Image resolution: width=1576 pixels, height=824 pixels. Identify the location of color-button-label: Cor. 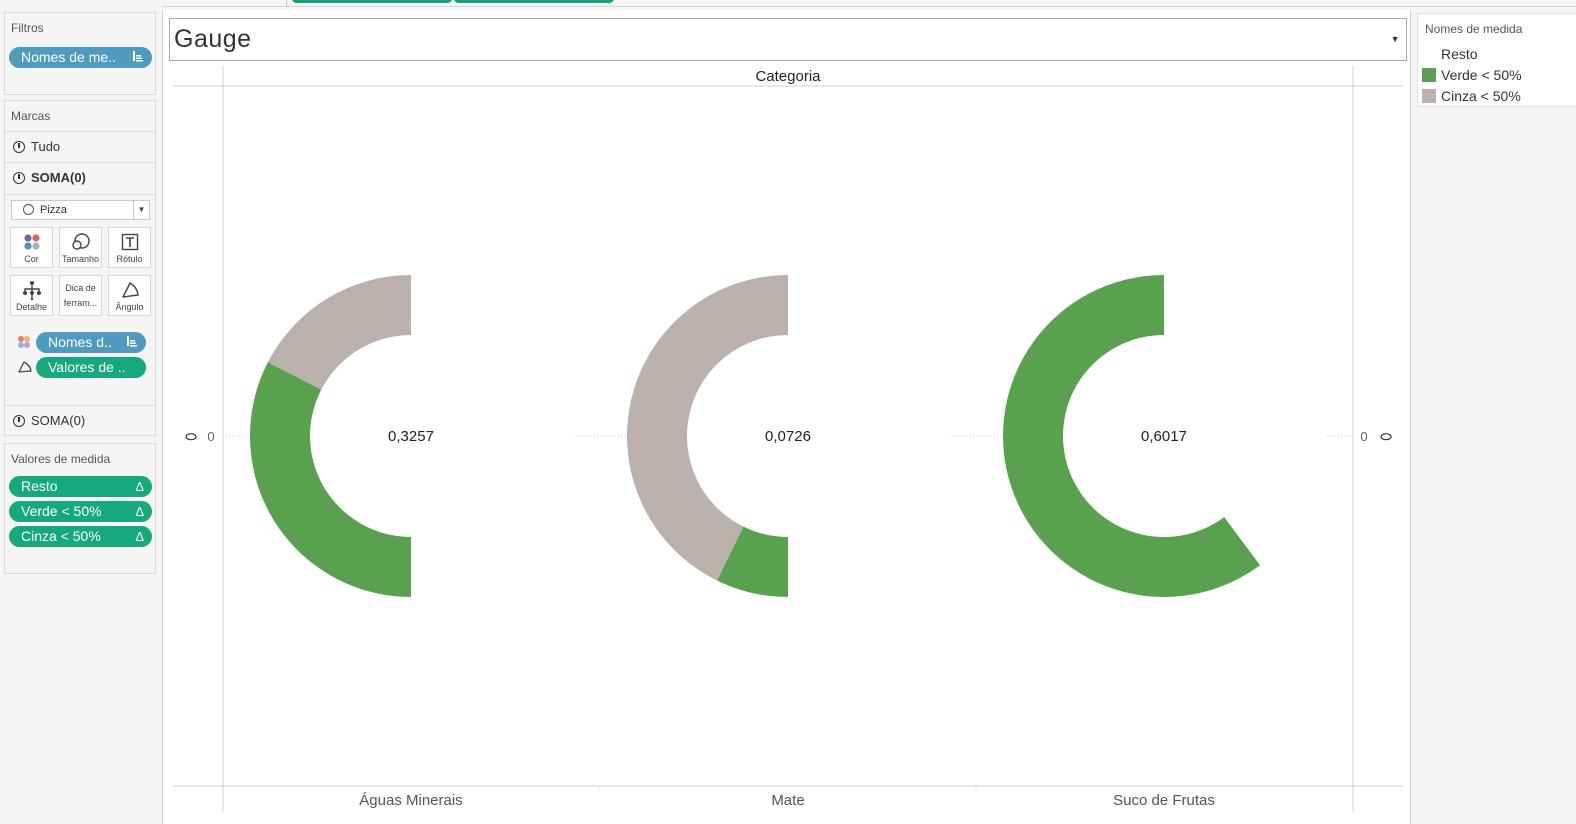
(31, 259).